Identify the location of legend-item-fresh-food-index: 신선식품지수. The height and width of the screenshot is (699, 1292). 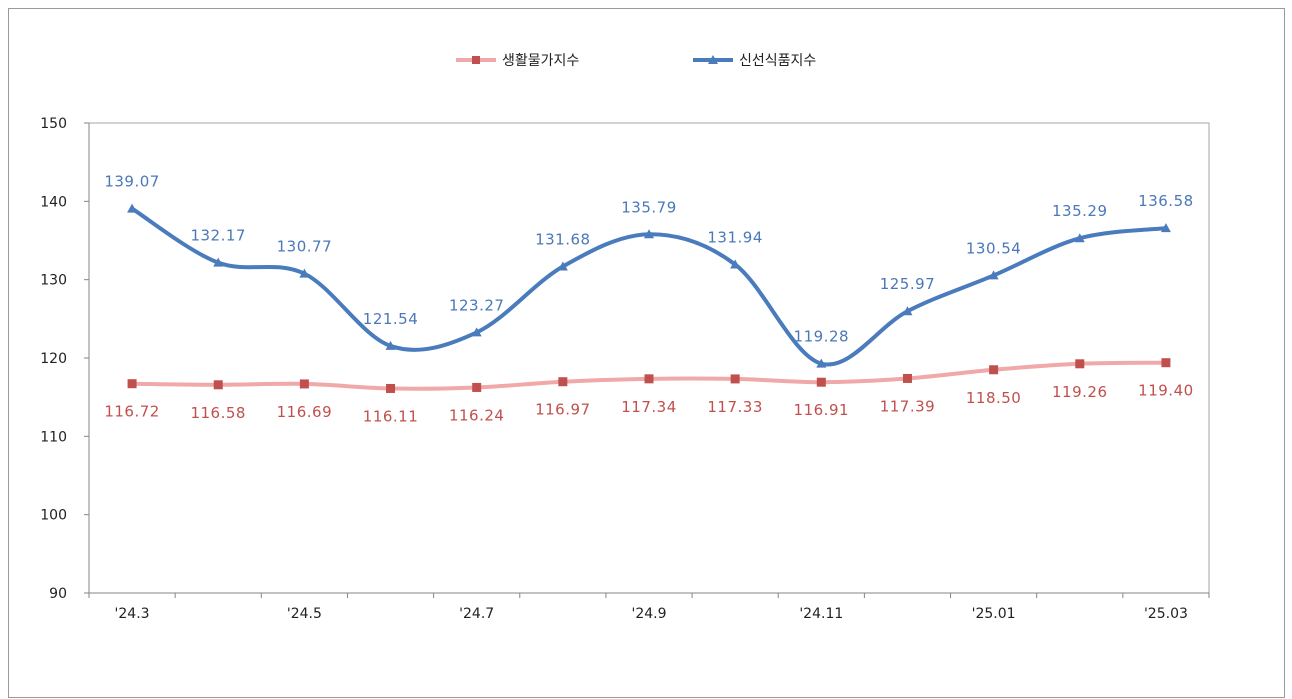
(754, 61).